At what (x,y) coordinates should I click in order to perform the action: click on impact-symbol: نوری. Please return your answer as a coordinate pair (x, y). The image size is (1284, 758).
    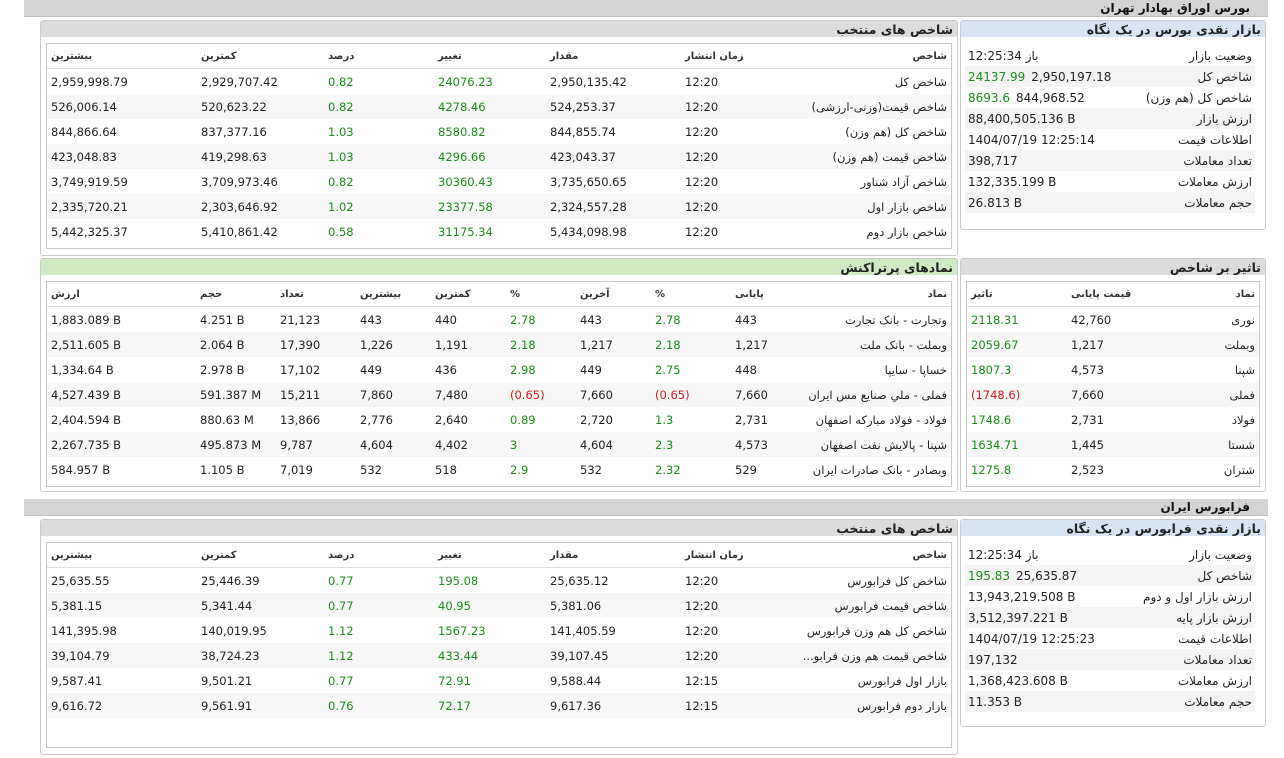
    Looking at the image, I should click on (1243, 319).